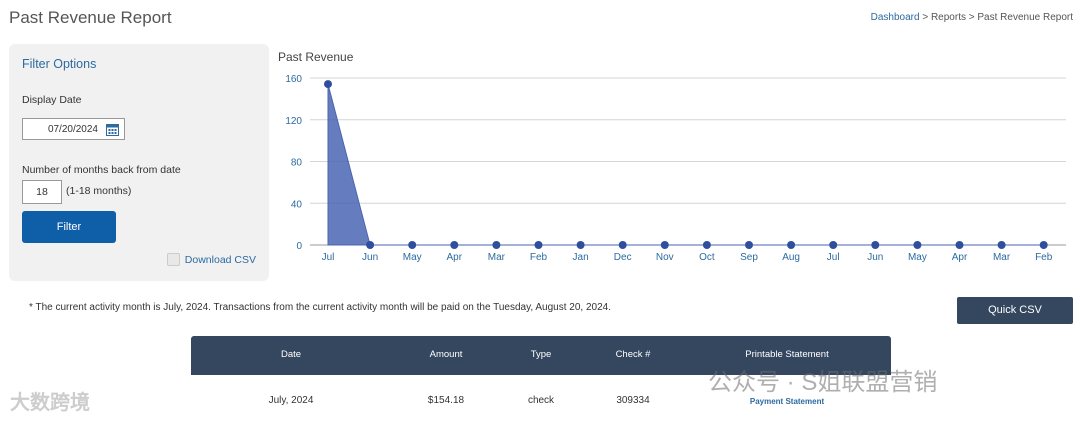 This screenshot has width=1080, height=421. Describe the element at coordinates (291, 400) in the screenshot. I see `cell-date: July, 2024` at that location.